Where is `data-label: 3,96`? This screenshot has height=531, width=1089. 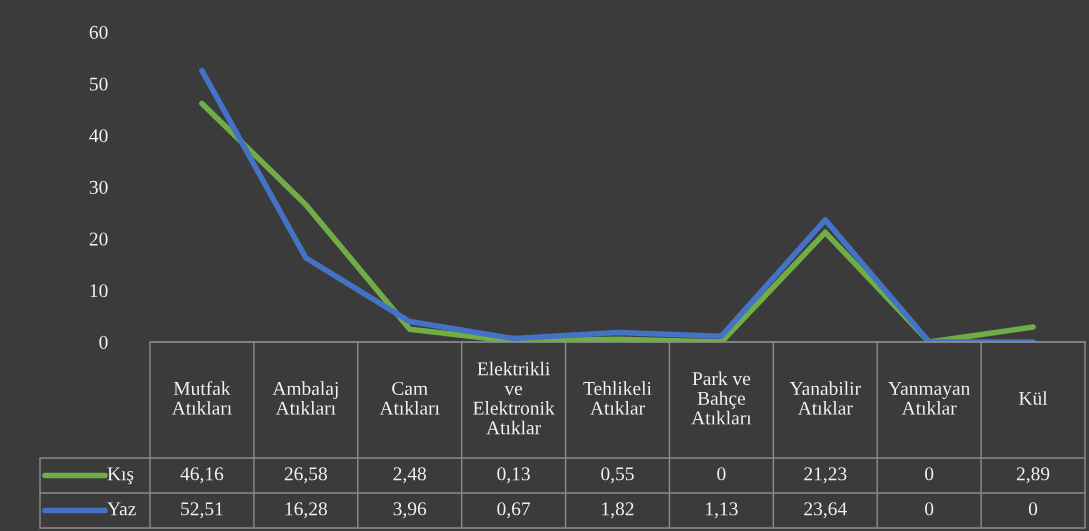 data-label: 3,96 is located at coordinates (410, 510).